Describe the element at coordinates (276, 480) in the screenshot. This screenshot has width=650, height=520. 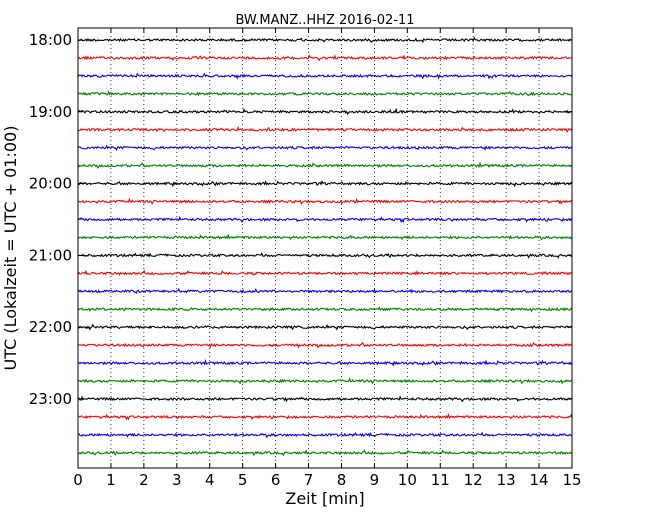
I see `x-tick-label: 6` at that location.